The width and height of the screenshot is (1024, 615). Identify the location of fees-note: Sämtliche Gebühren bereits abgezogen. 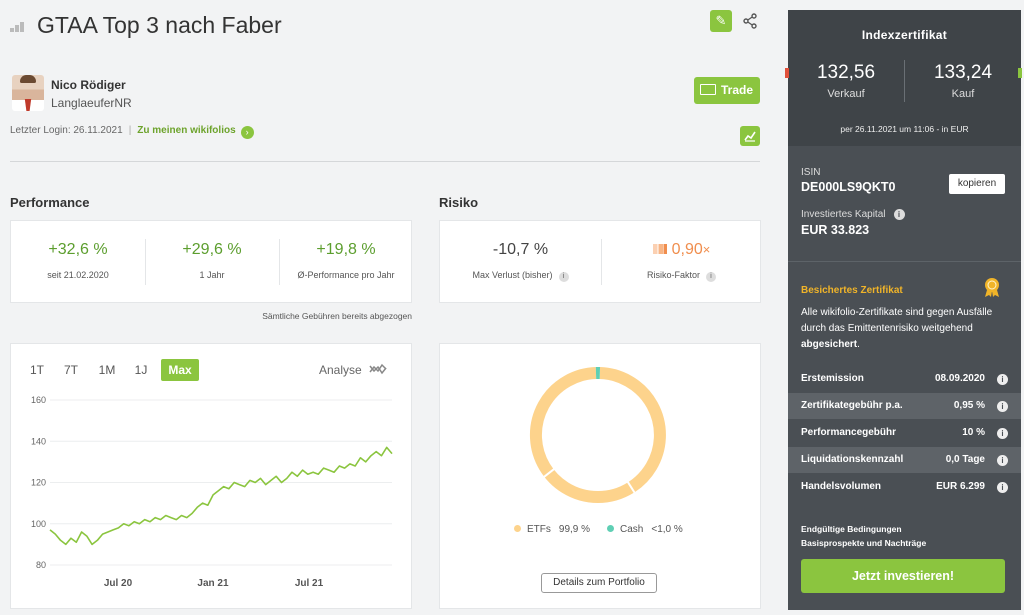
(337, 316).